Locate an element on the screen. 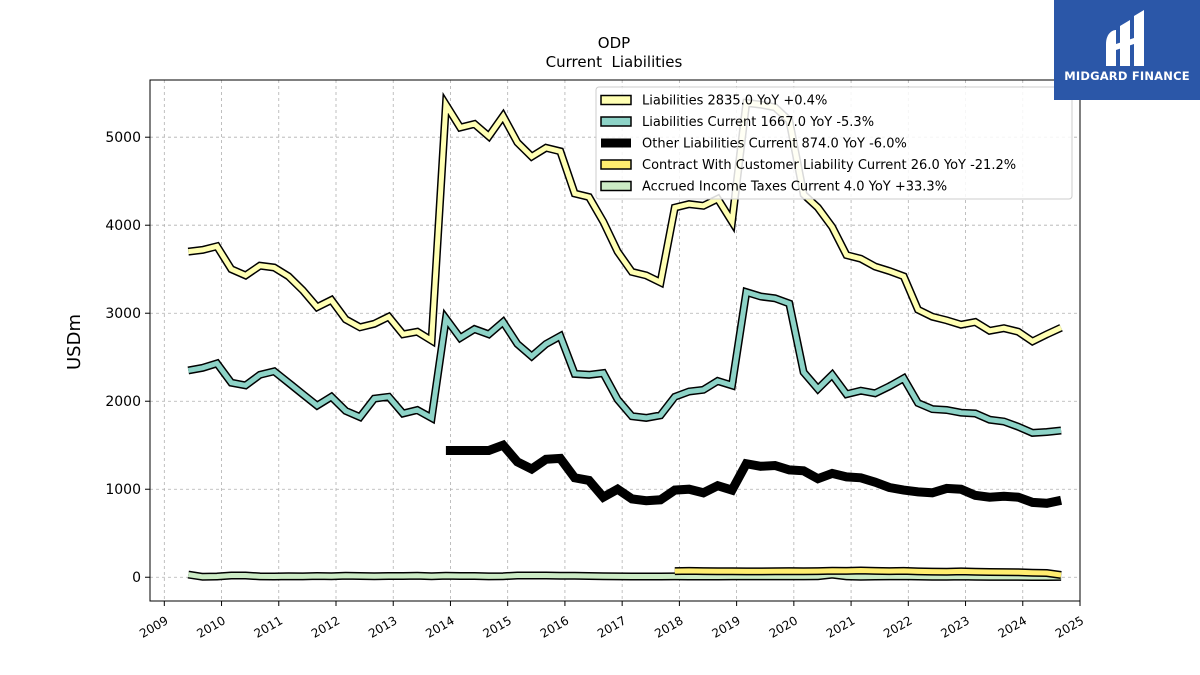 The width and height of the screenshot is (1200, 675). y-axis-label: USDm is located at coordinates (74, 342).